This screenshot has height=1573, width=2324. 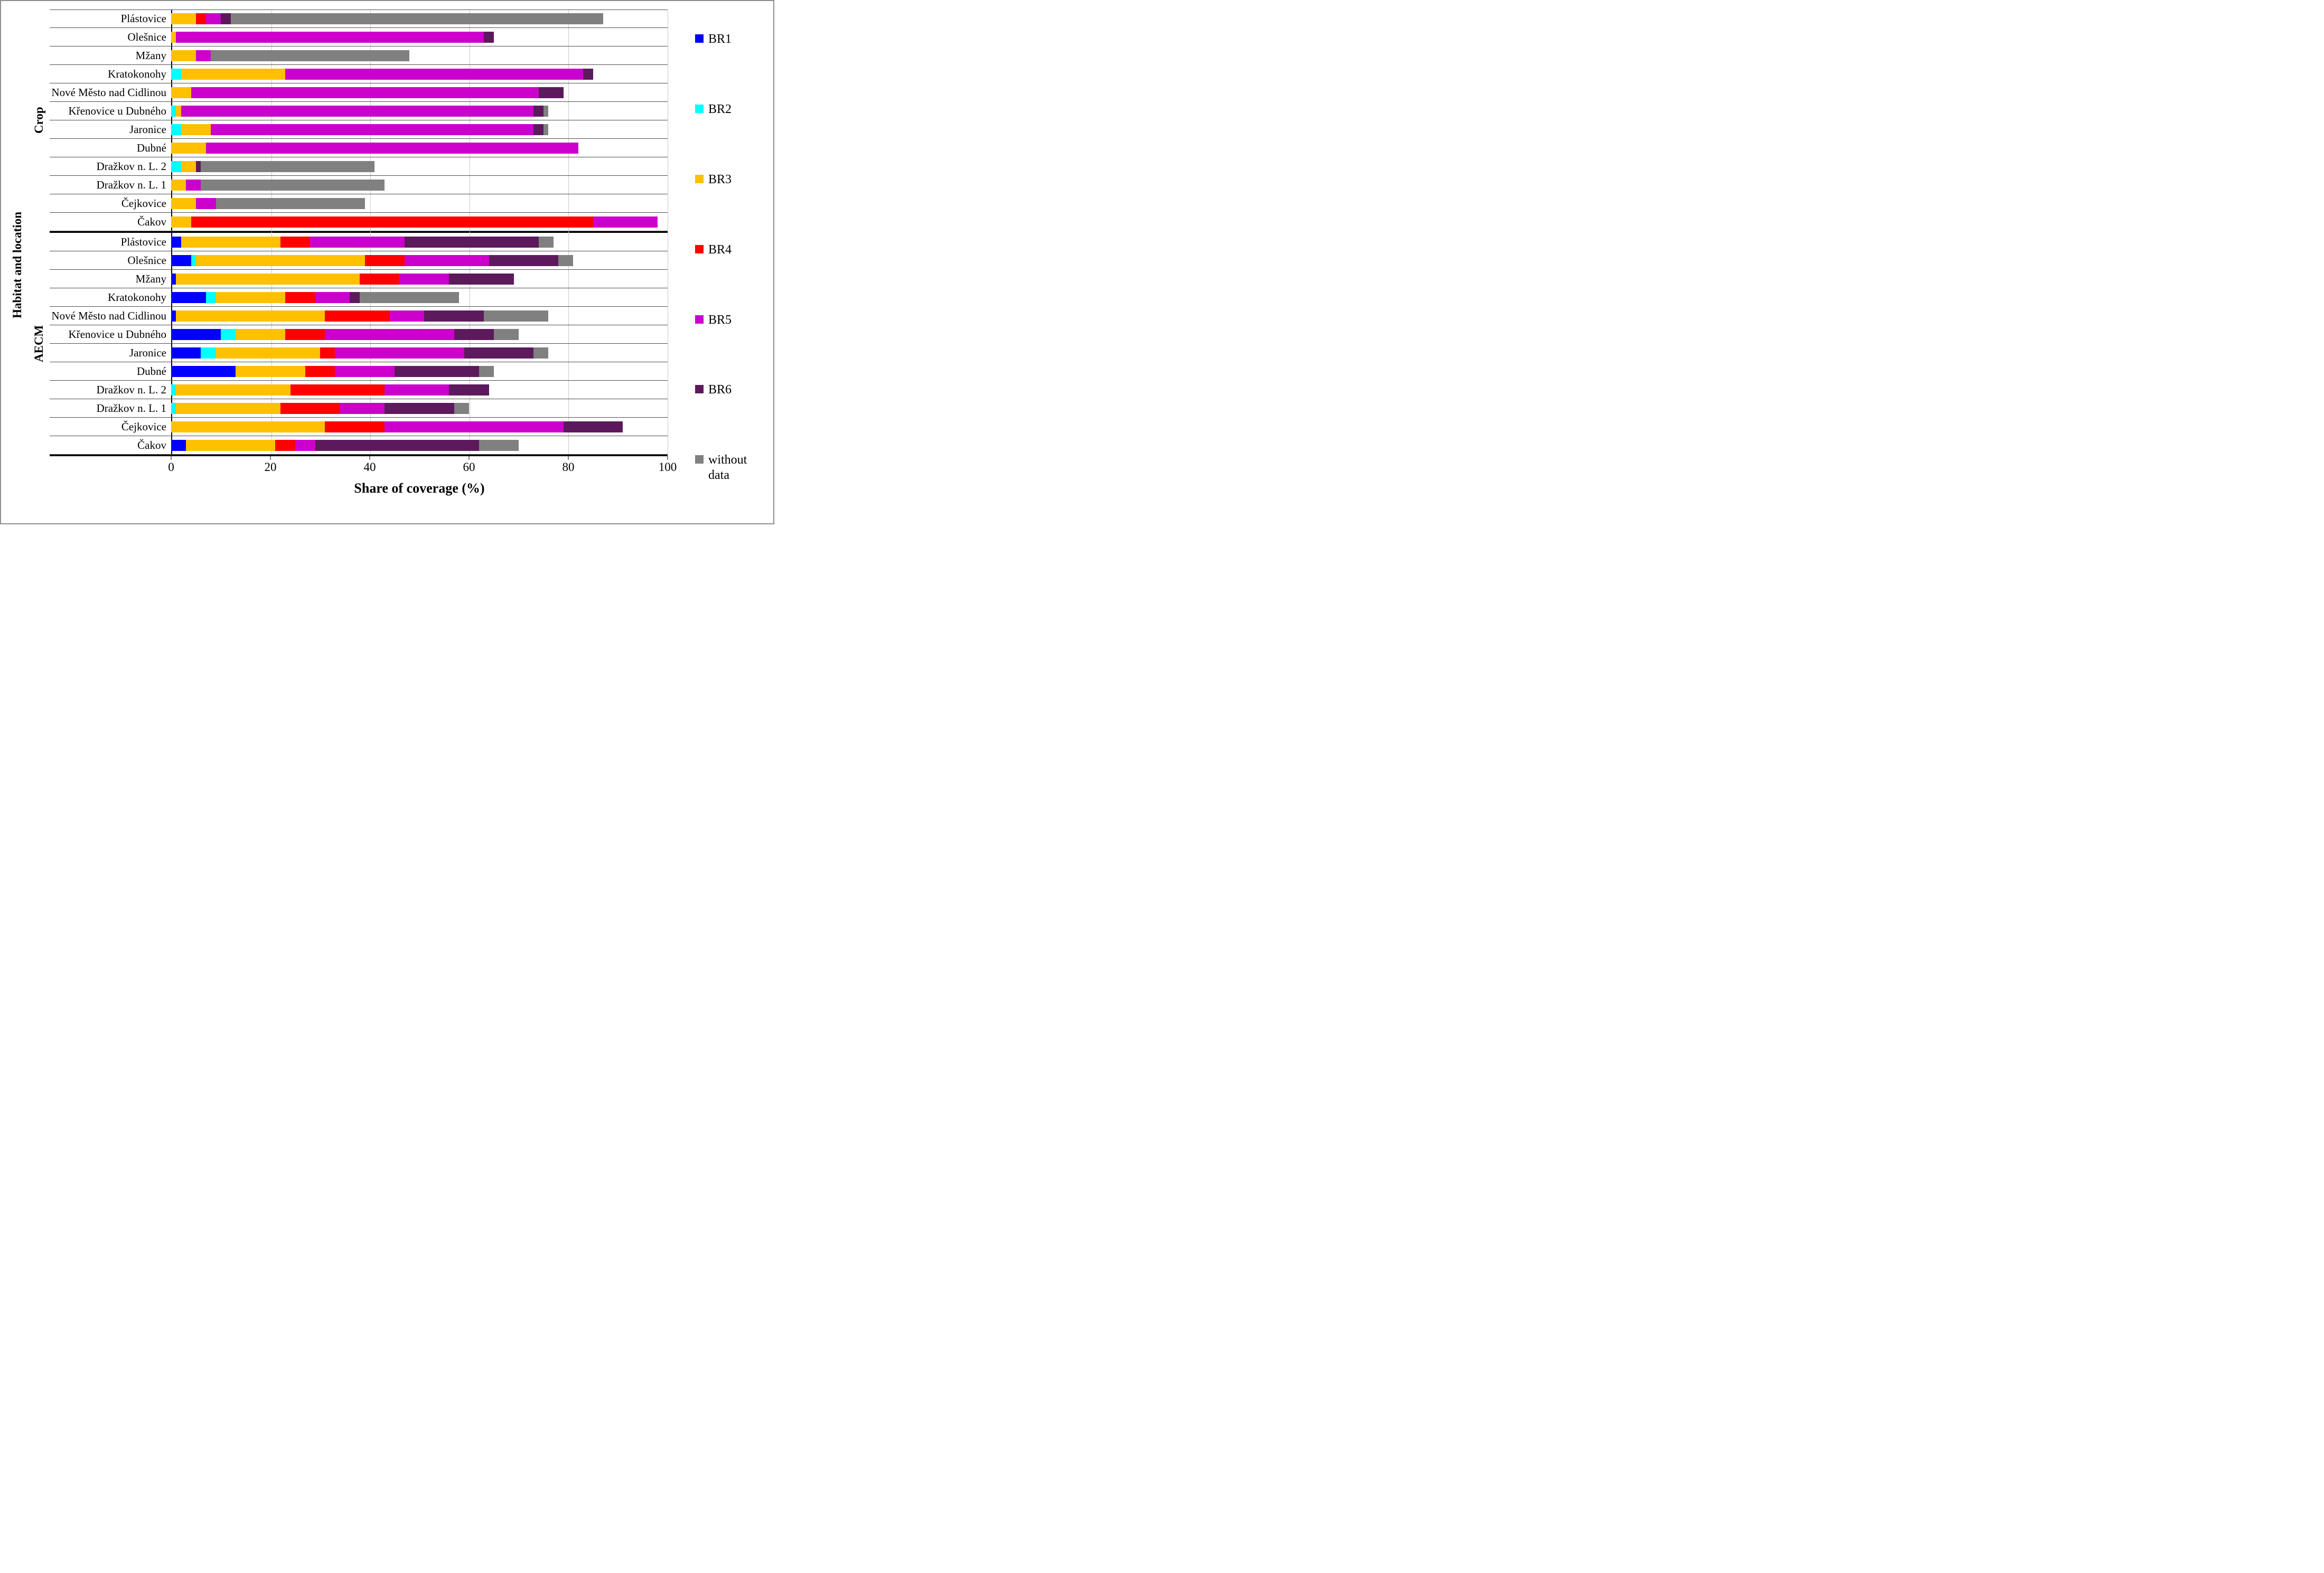 What do you see at coordinates (667, 467) in the screenshot?
I see `x-tick-label: 100` at bounding box center [667, 467].